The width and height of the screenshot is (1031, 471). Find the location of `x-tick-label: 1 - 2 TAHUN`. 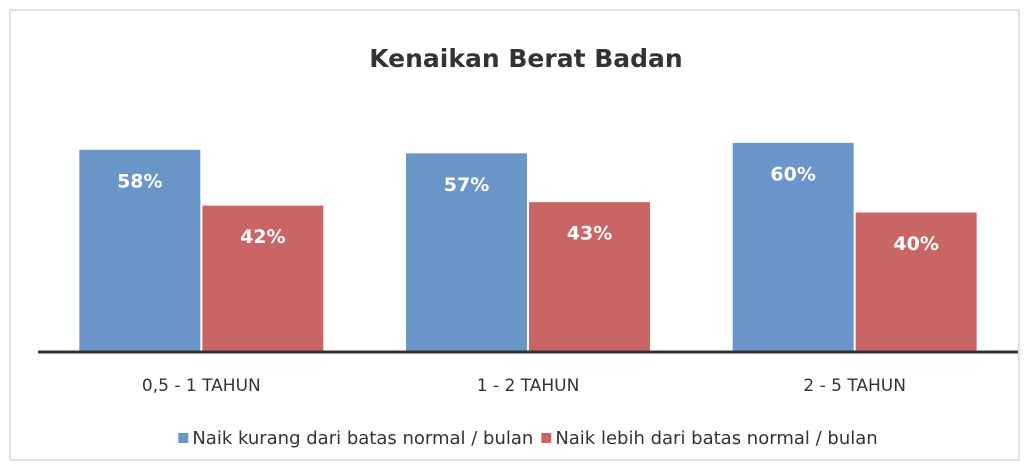

x-tick-label: 1 - 2 TAHUN is located at coordinates (528, 386).